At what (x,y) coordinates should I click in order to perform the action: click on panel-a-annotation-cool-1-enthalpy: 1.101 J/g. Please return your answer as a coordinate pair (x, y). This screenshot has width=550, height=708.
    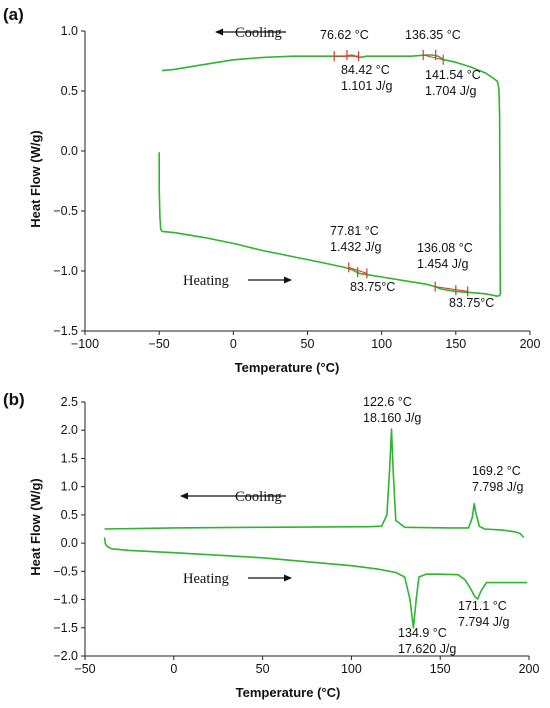
    Looking at the image, I should click on (366, 86).